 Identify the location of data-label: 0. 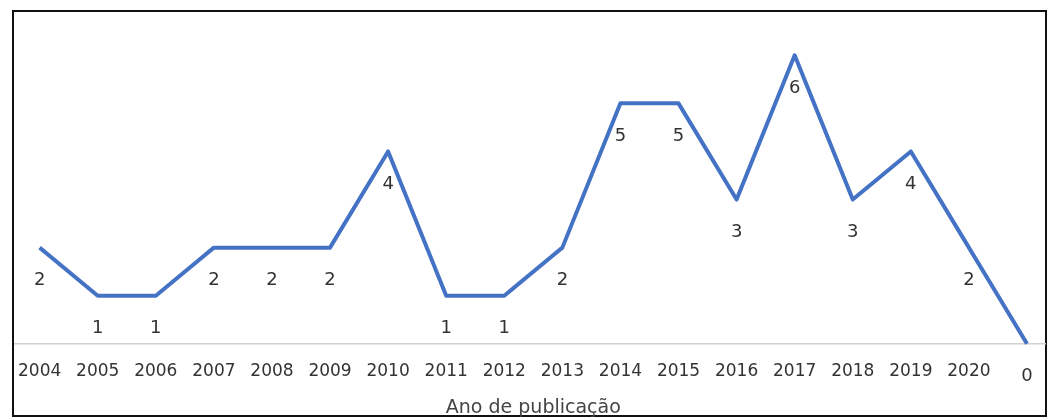
(1027, 375).